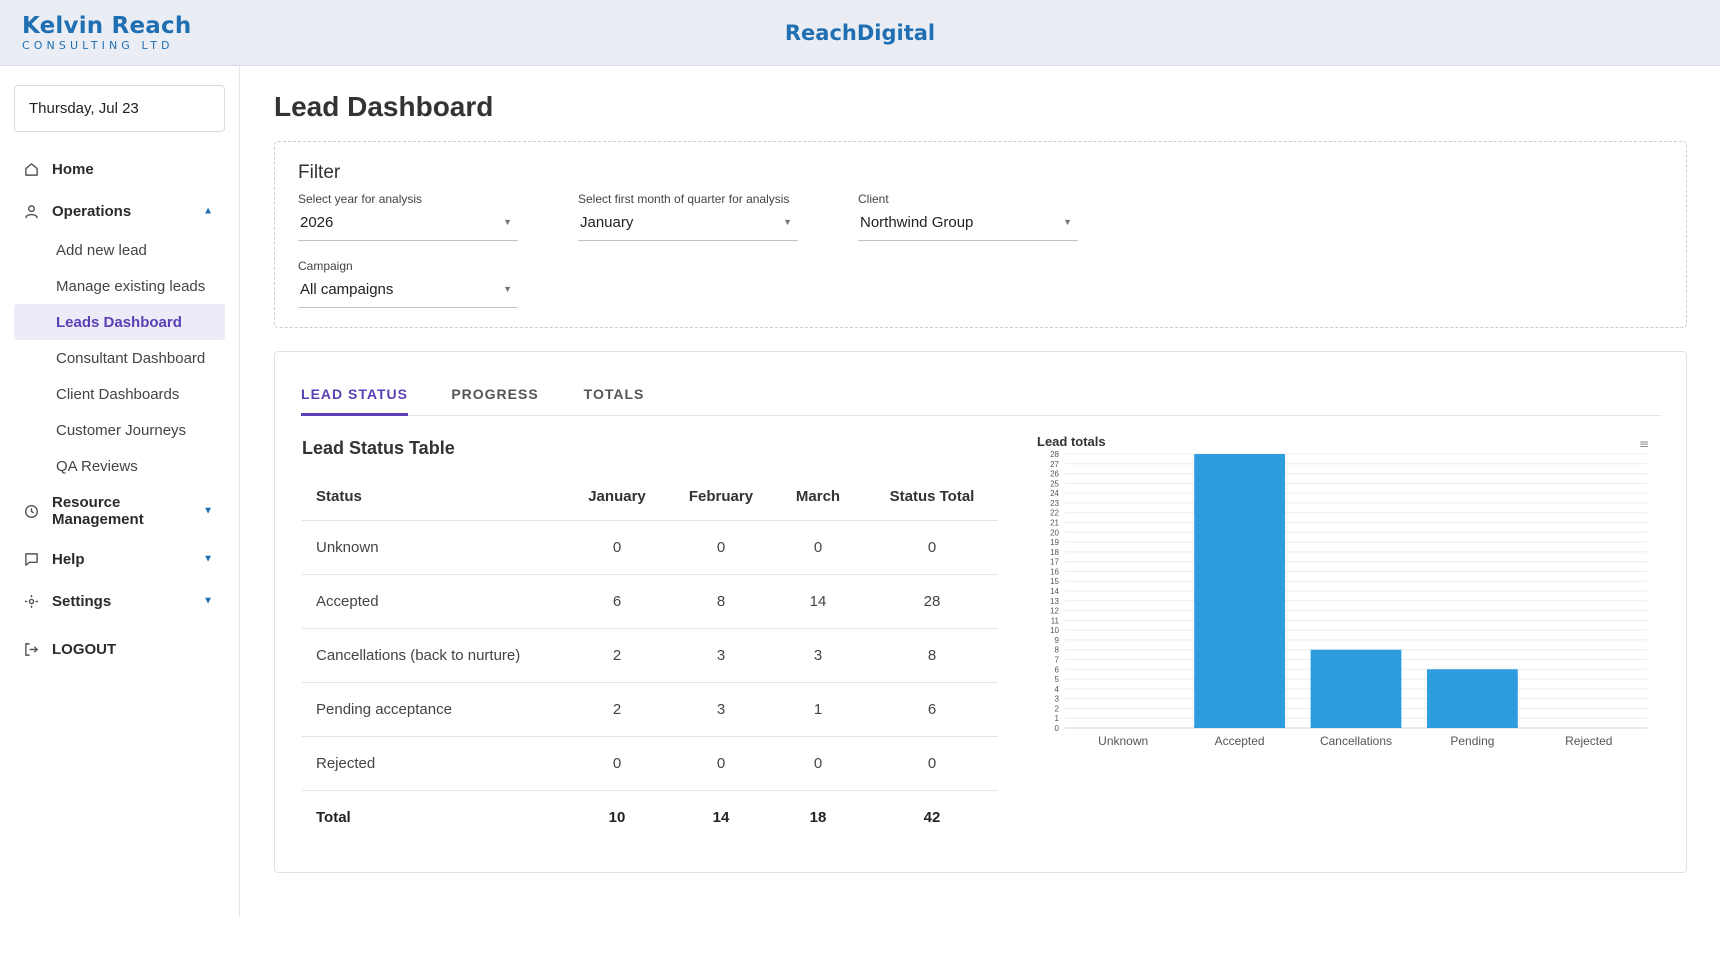 The image size is (1720, 980). I want to click on y-tick-label: 16, so click(1054, 571).